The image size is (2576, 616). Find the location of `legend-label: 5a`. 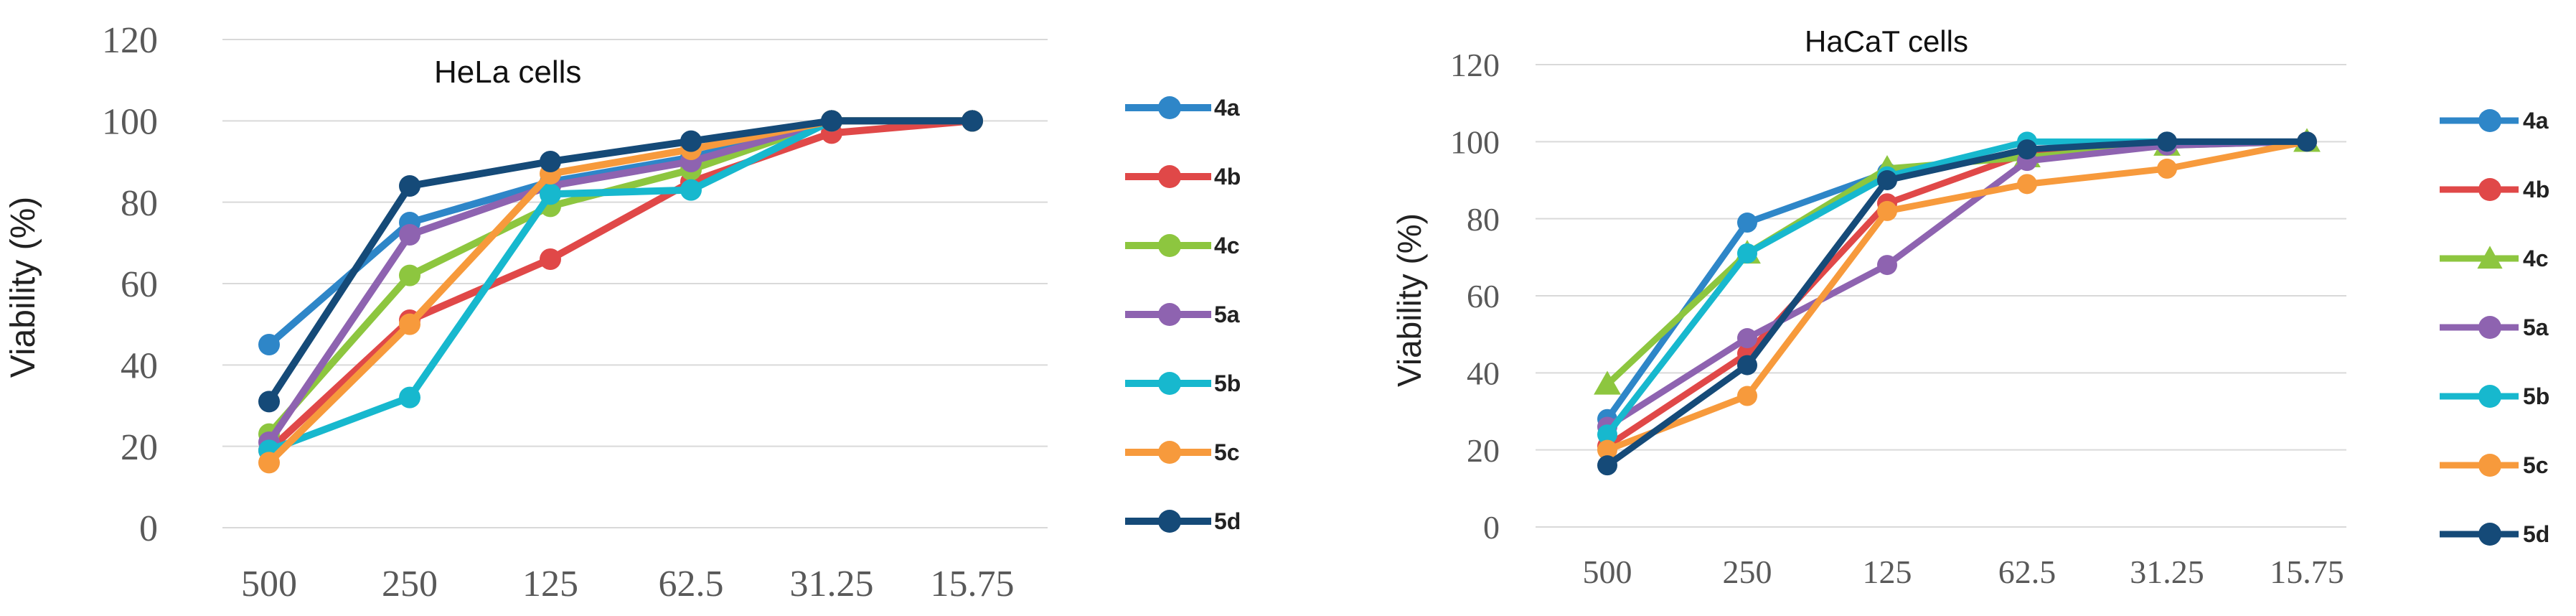

legend-label: 5a is located at coordinates (1227, 314).